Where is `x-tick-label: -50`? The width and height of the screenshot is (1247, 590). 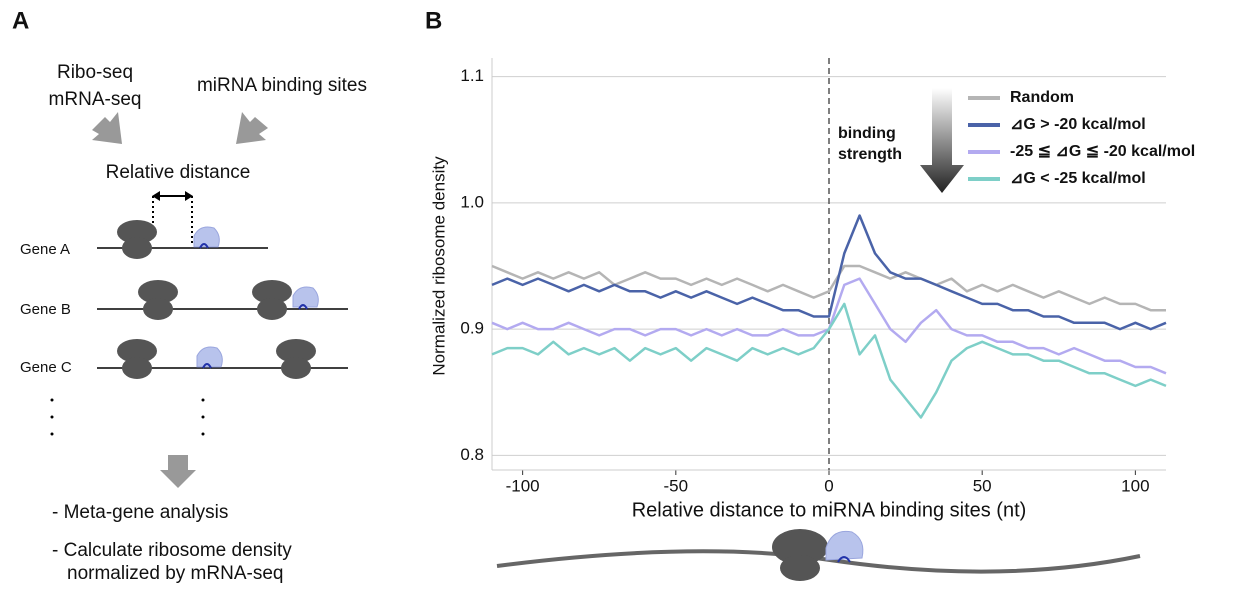
x-tick-label: -50 is located at coordinates (676, 485).